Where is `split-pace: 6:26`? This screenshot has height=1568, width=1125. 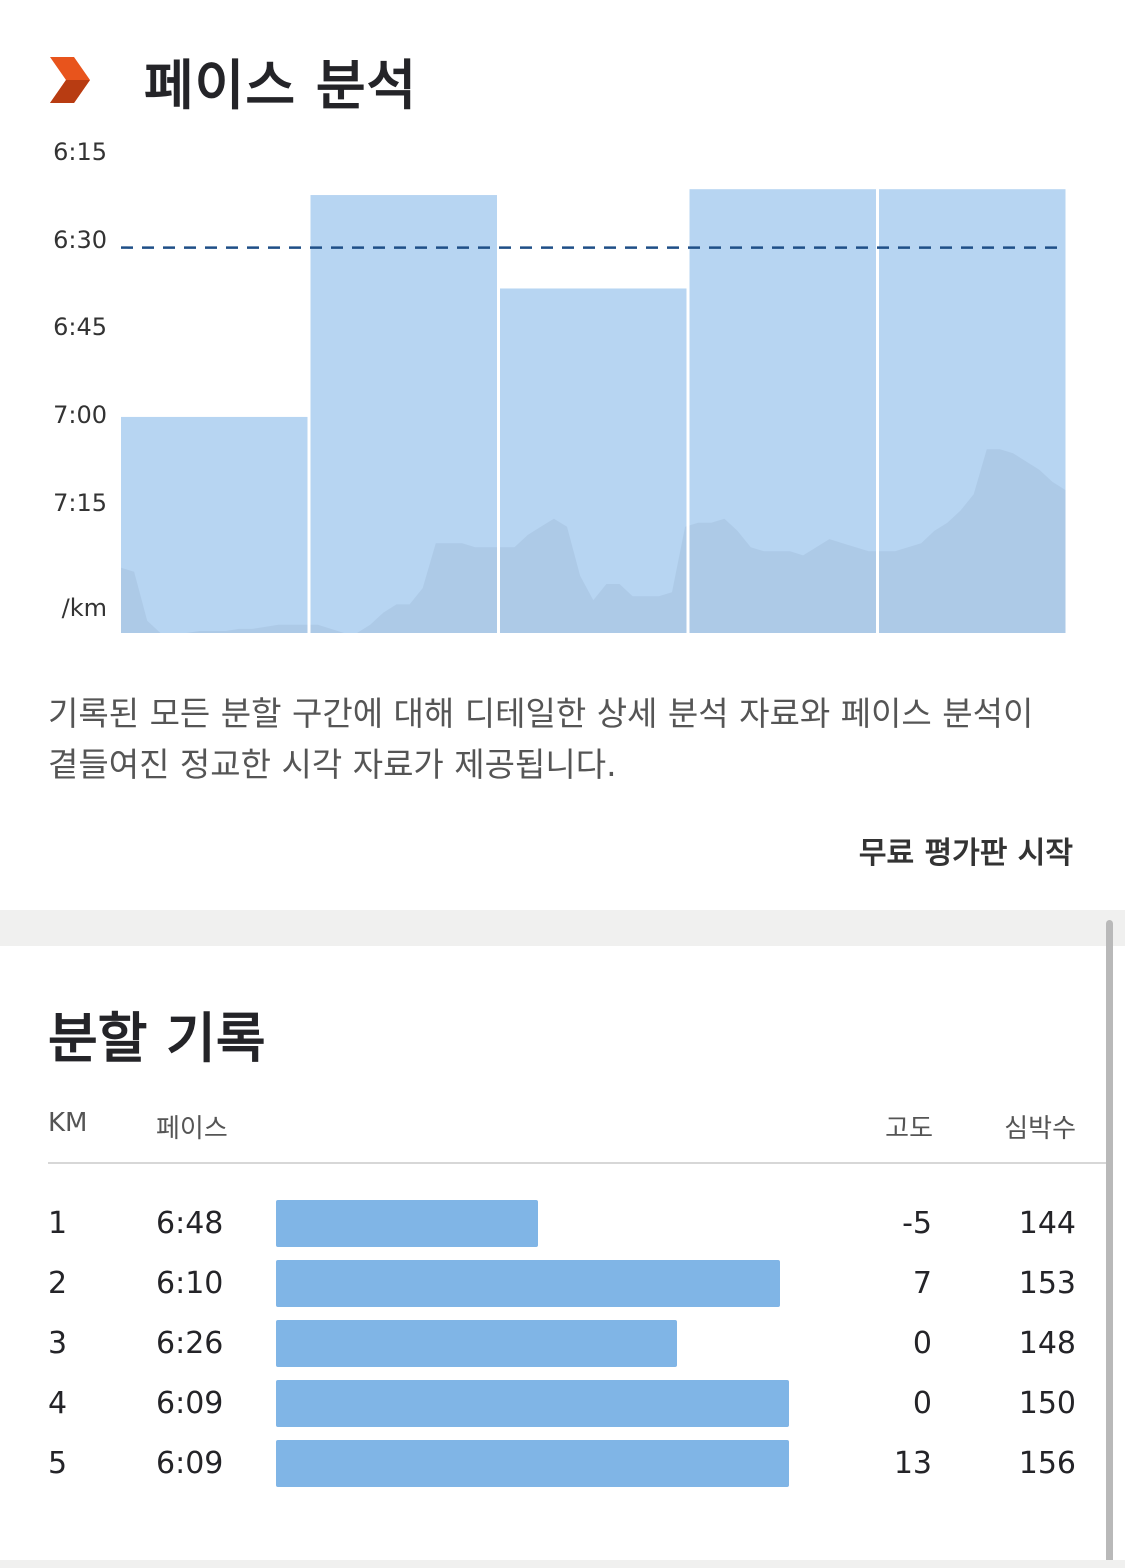 split-pace: 6:26 is located at coordinates (190, 1343).